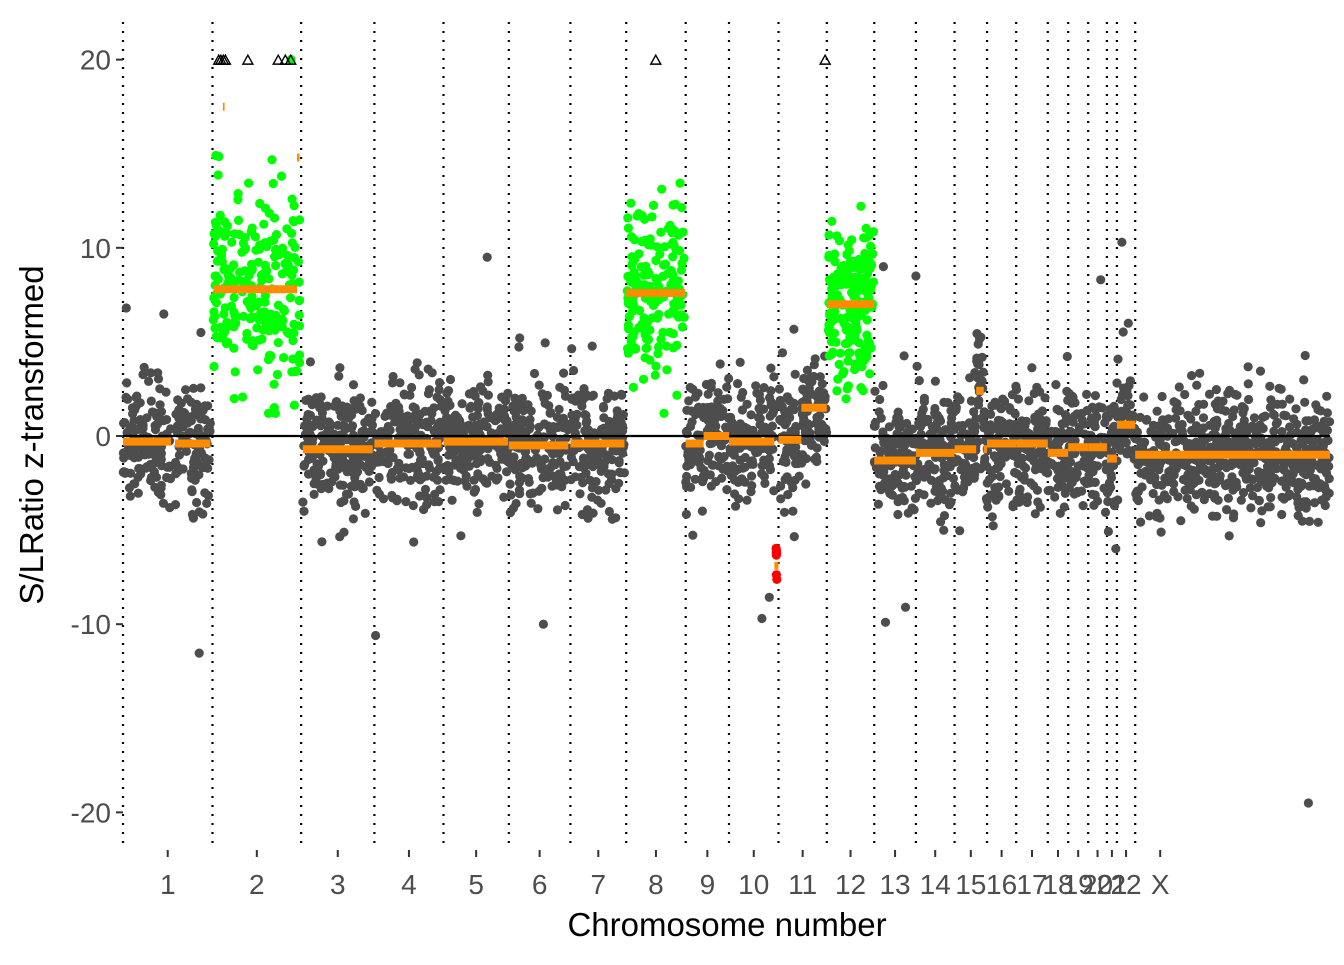 This screenshot has height=965, width=1344. What do you see at coordinates (802, 884) in the screenshot?
I see `x-tick-label: 11` at bounding box center [802, 884].